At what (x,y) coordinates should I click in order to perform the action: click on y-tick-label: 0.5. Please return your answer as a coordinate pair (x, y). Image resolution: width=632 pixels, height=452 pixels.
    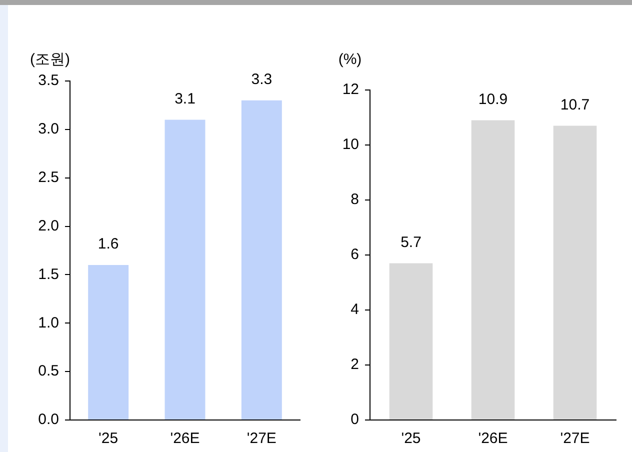
    Looking at the image, I should click on (48, 371).